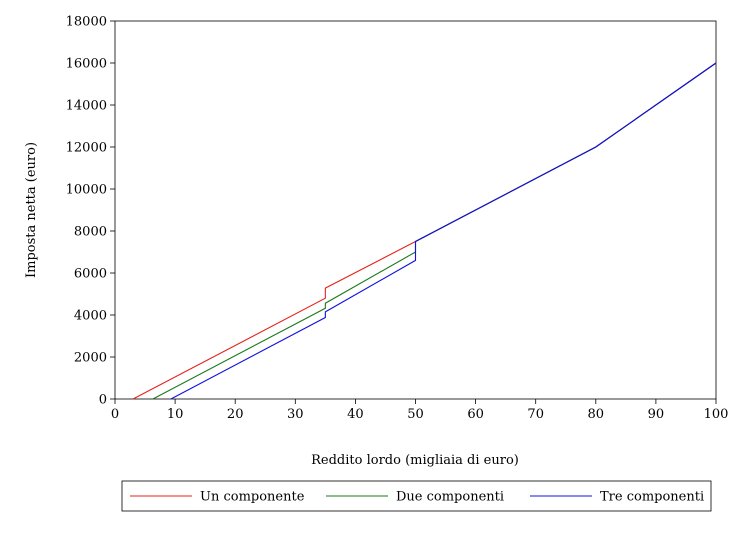 This screenshot has height=536, width=754. Describe the element at coordinates (535, 414) in the screenshot. I see `x-tick-label: 70` at that location.